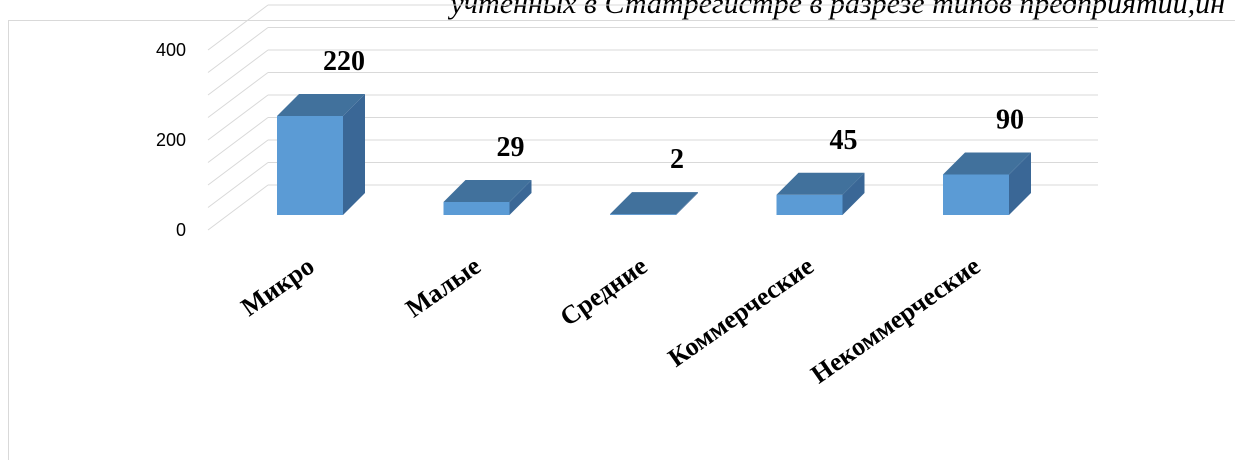 This screenshot has width=1235, height=460. I want to click on y-axis: 0 200 400, so click(171, 140).